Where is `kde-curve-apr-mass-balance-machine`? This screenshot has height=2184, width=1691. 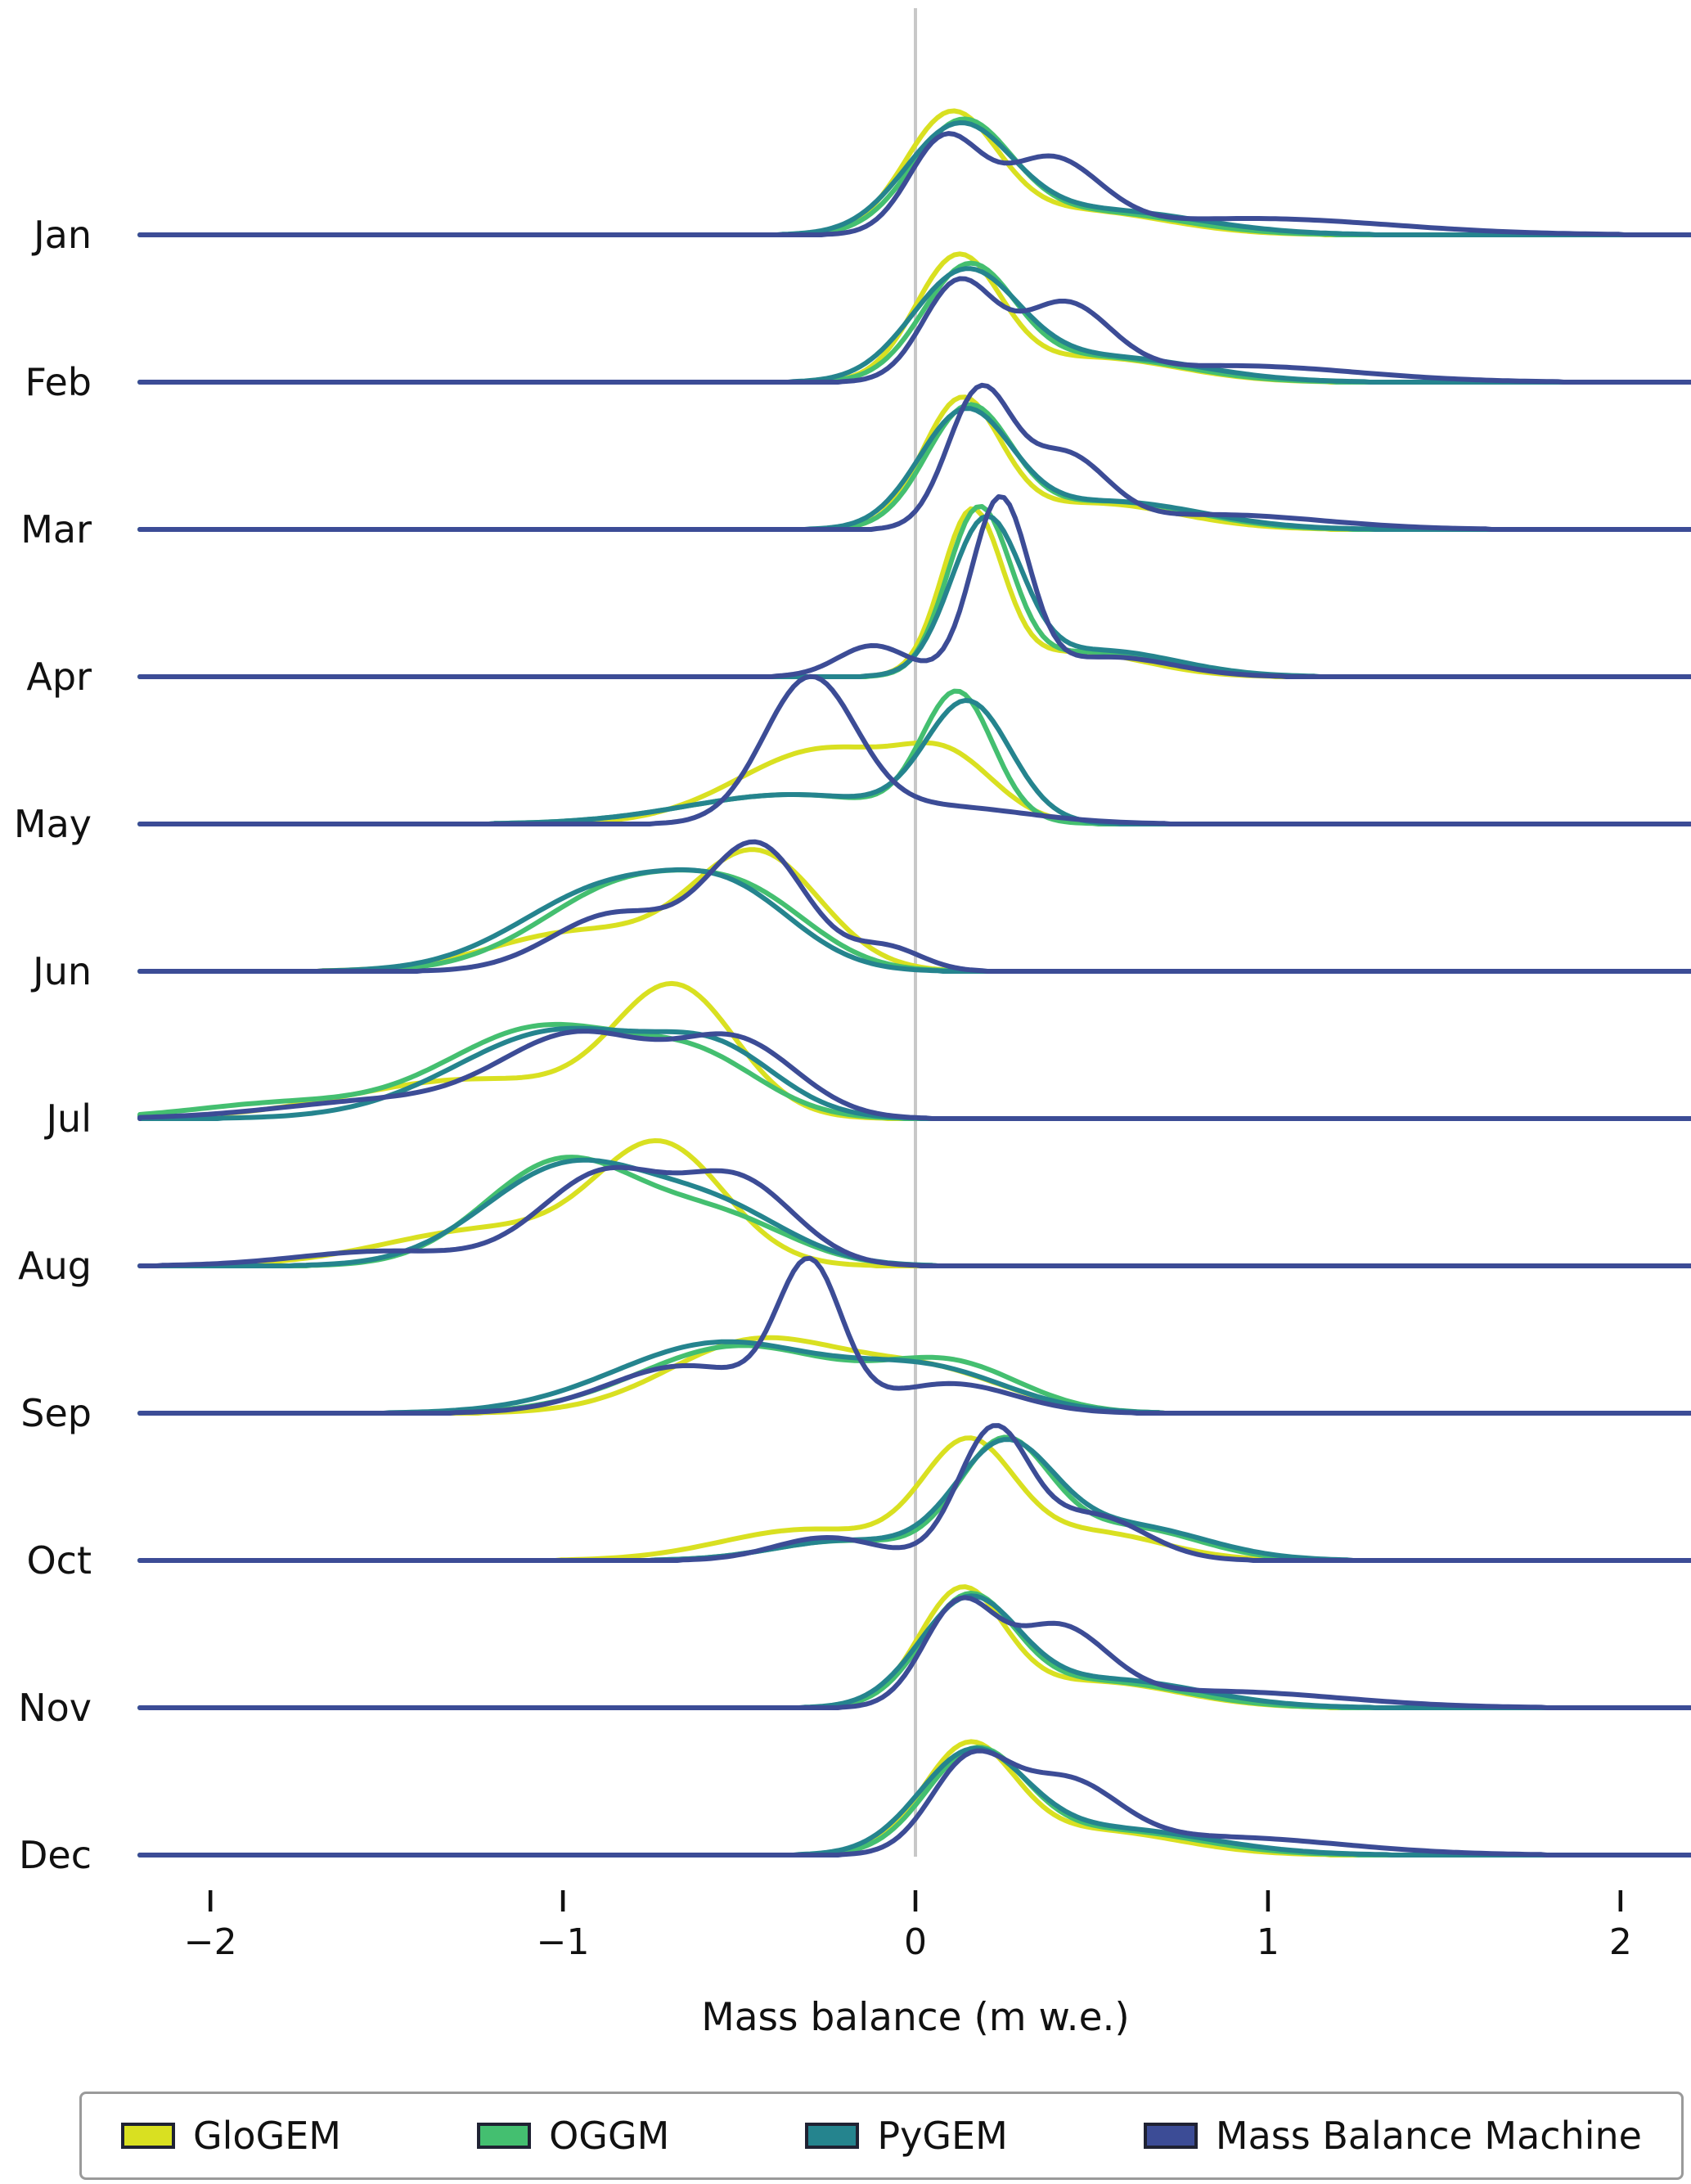
kde-curve-apr-mass-balance-machine is located at coordinates (914, 587).